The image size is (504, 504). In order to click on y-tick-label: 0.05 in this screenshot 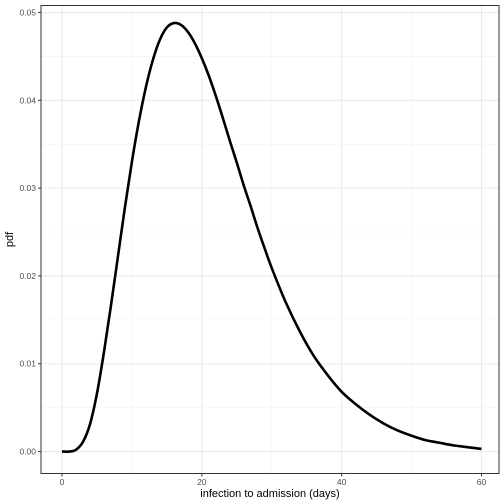, I will do `click(27, 13)`.